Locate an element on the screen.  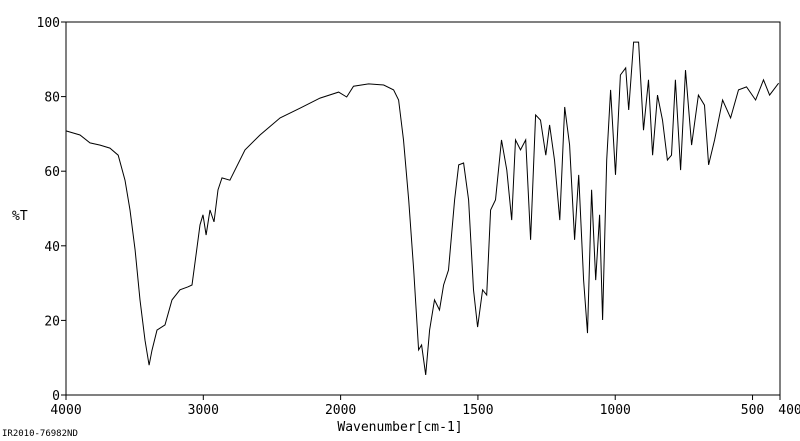
footer: IR2010-76982ND is located at coordinates (40, 434).